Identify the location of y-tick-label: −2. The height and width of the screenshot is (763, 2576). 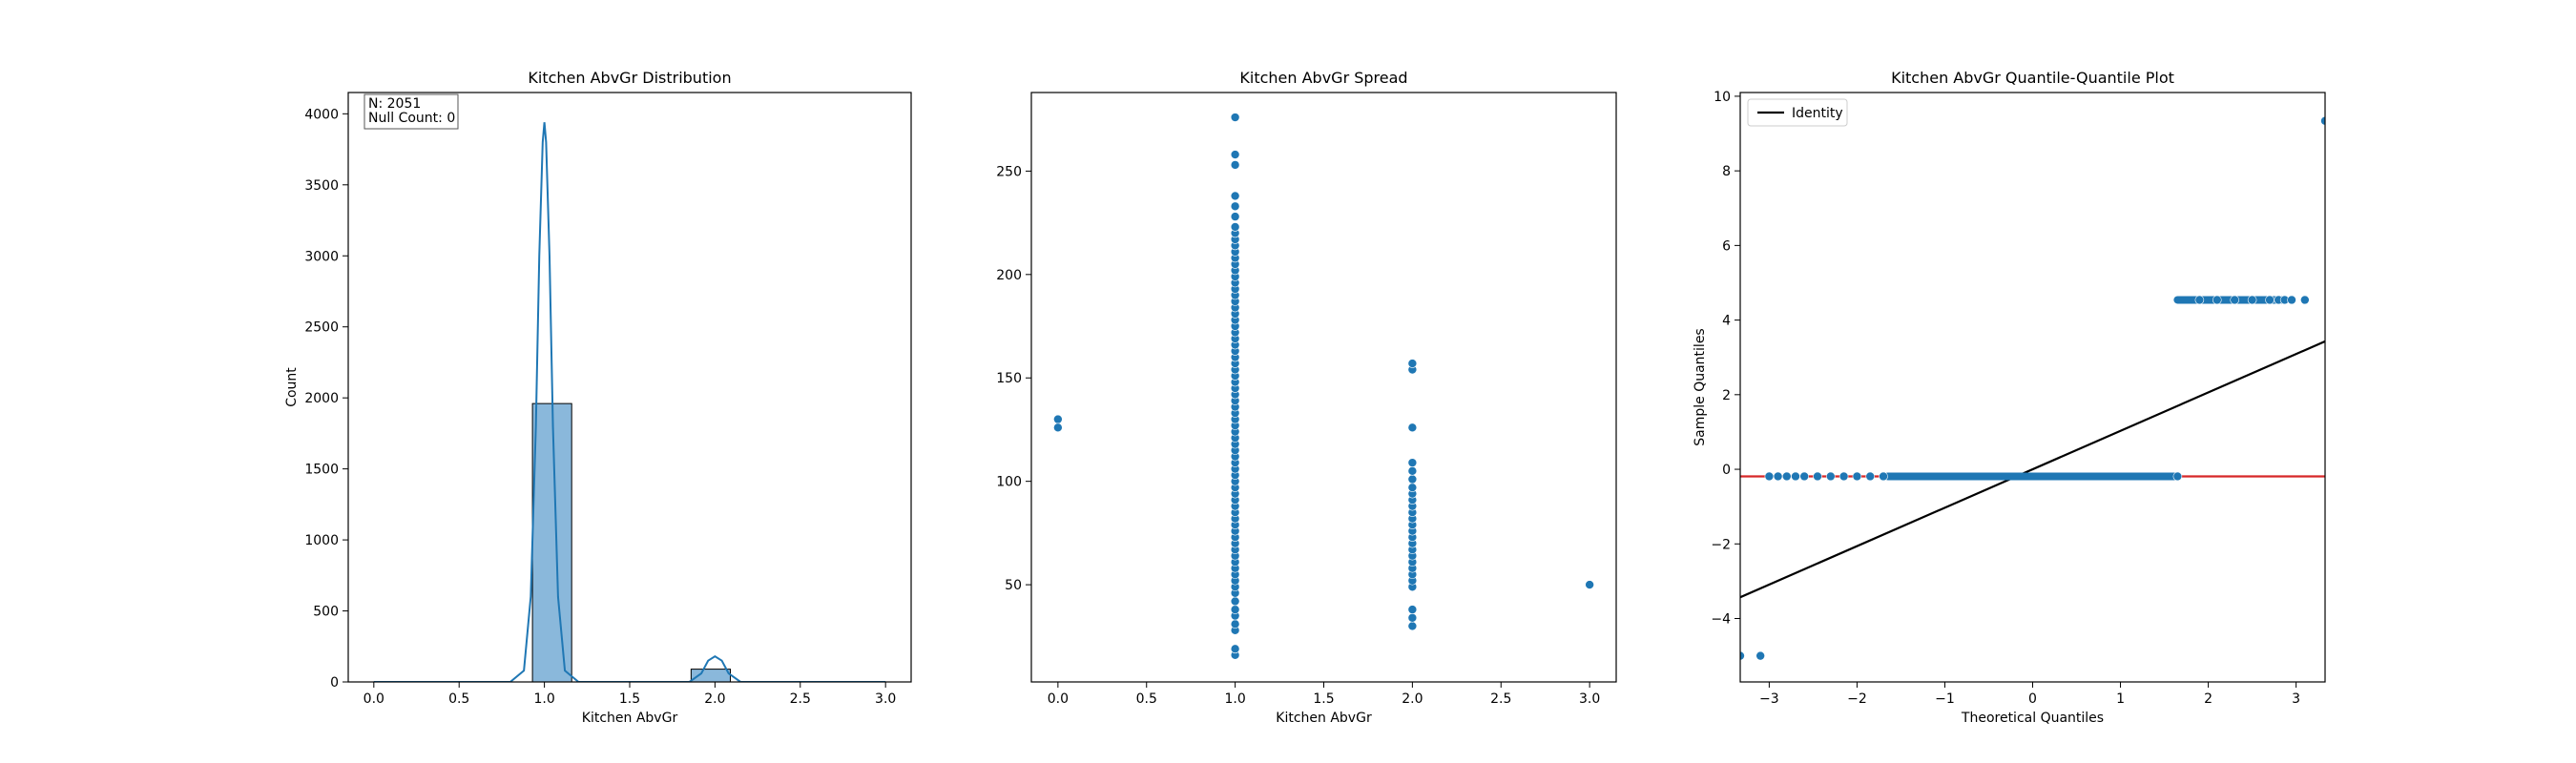
(1721, 544).